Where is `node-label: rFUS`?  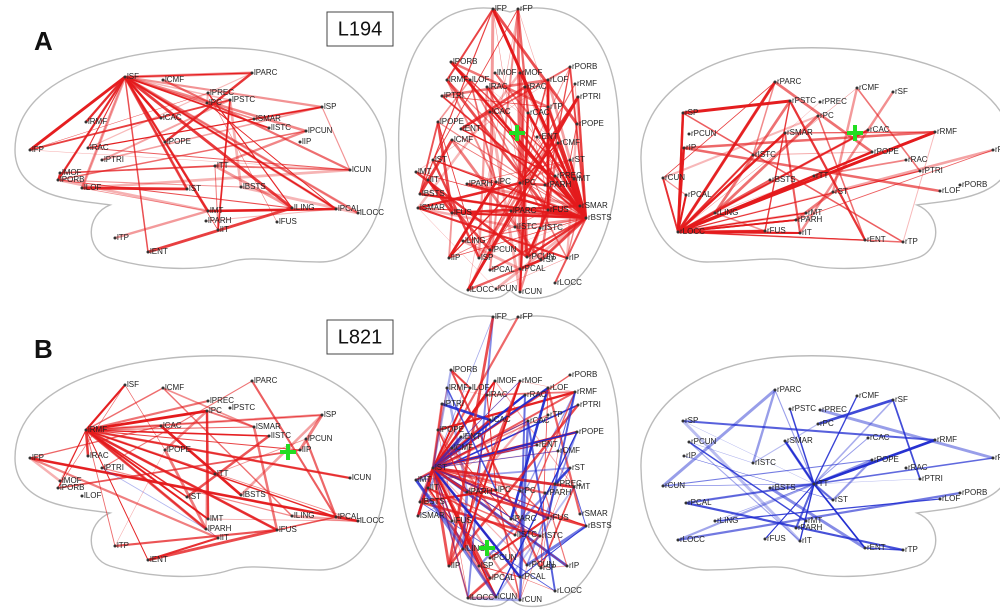
node-label: rFUS is located at coordinates (776, 230).